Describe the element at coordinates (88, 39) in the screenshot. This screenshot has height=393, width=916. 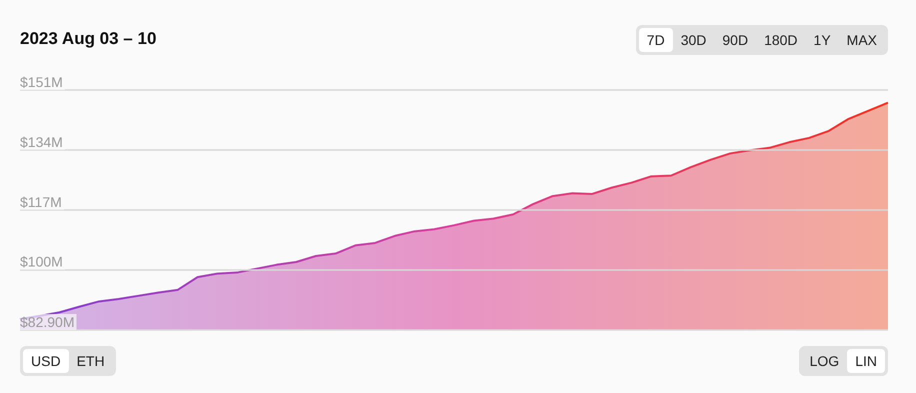
I see `chart-title: 2023 Aug 03 – 10` at that location.